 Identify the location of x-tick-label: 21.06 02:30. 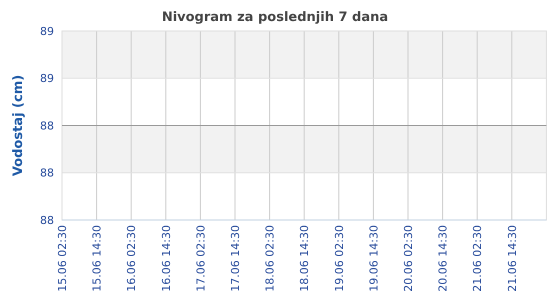
(477, 258).